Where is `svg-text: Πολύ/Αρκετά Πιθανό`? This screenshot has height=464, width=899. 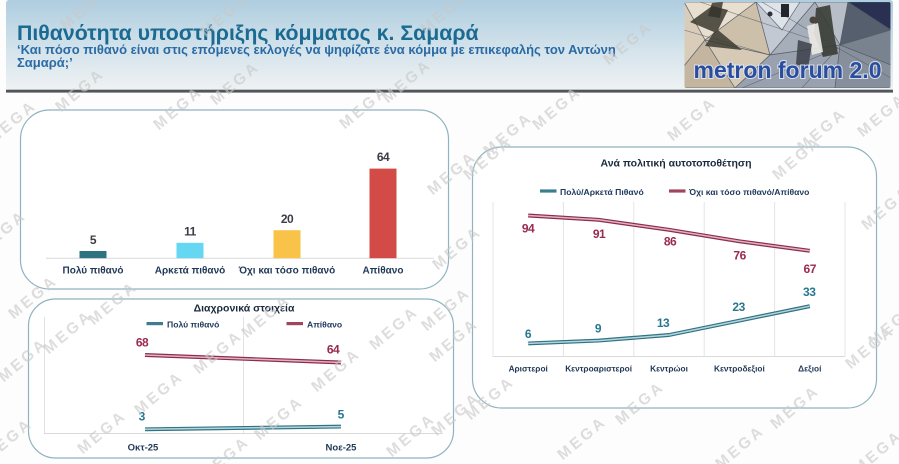 svg-text: Πολύ/Αρκετά Πιθανό is located at coordinates (602, 192).